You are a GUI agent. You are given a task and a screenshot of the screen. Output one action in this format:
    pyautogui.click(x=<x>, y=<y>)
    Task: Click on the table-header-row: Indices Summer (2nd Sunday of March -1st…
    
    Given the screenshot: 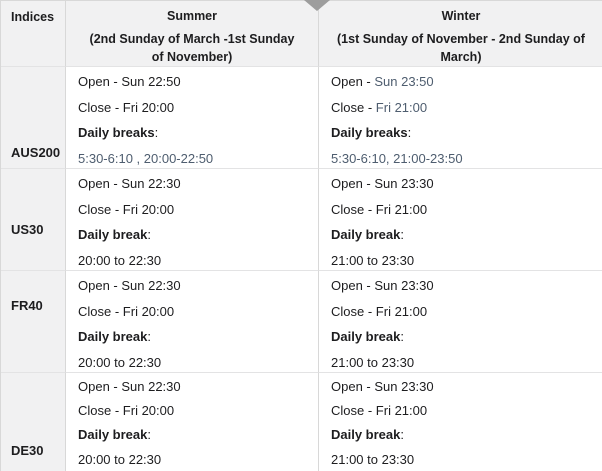 What is the action you would take?
    pyautogui.click(x=301, y=34)
    